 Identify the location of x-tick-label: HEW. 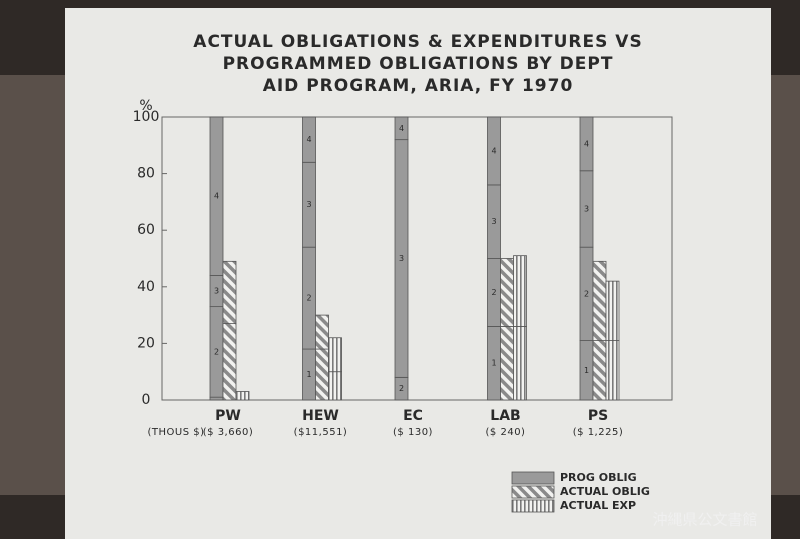
(320, 416).